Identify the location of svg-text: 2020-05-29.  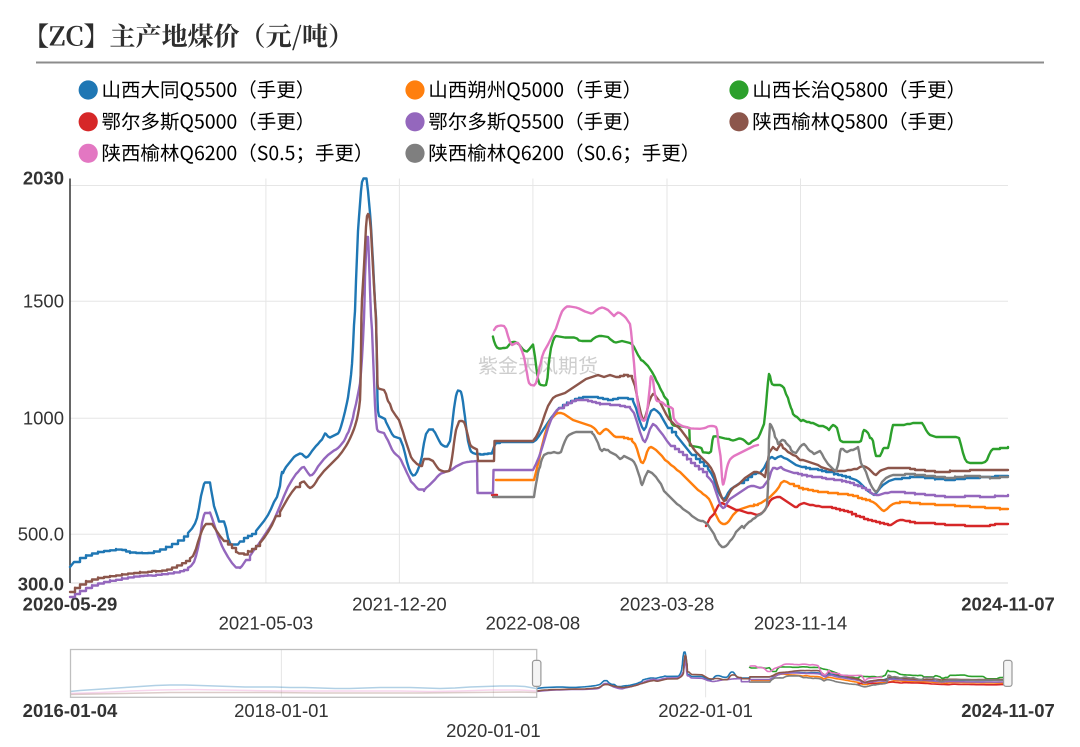
(70, 604).